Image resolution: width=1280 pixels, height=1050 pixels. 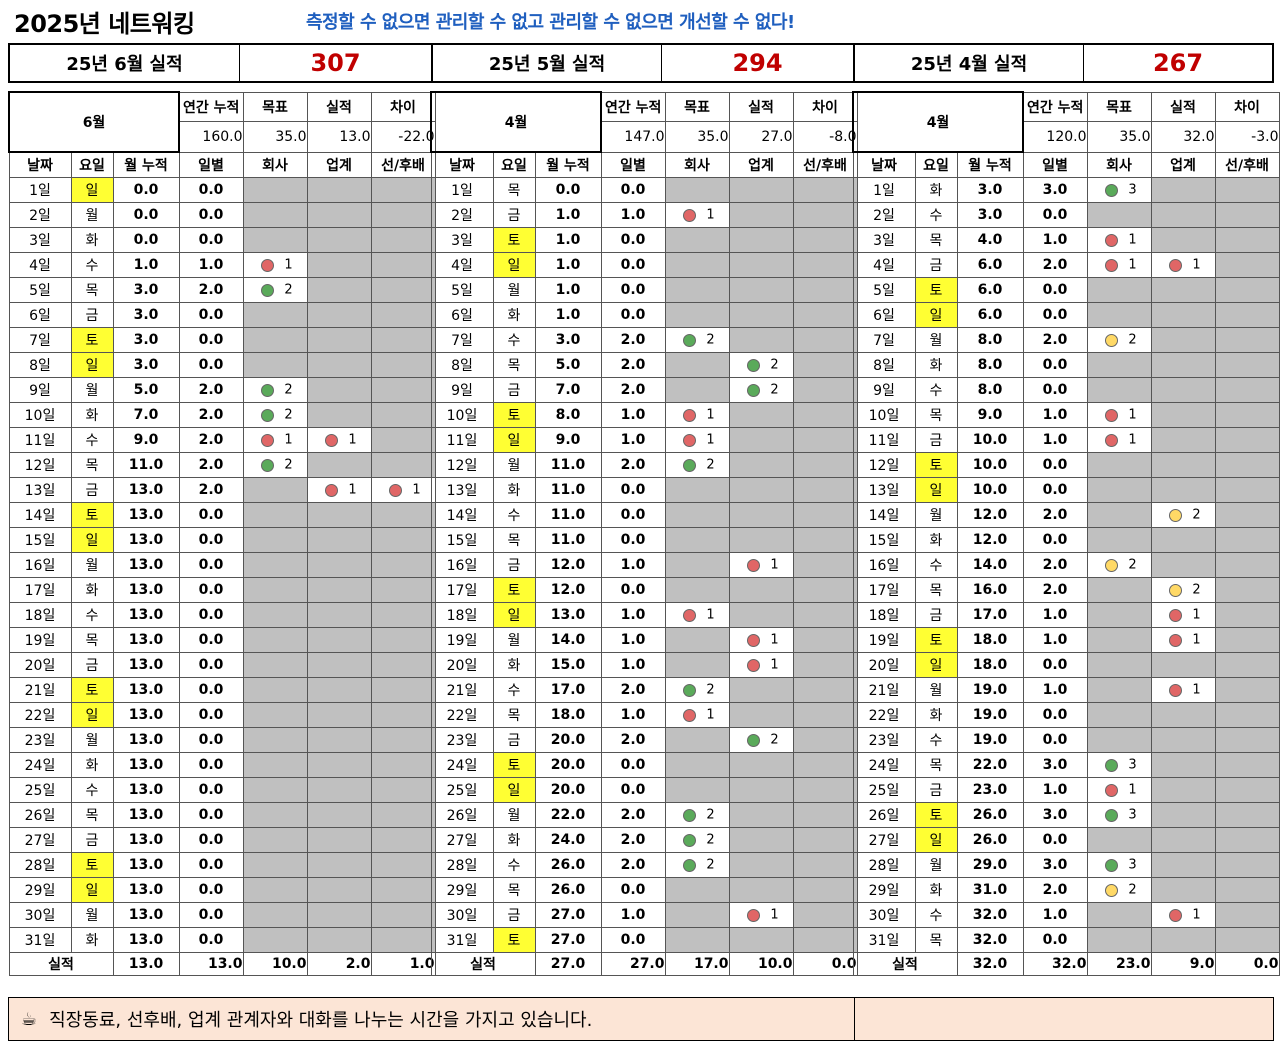 What do you see at coordinates (40, 840) in the screenshot?
I see `date-cell: 27일` at bounding box center [40, 840].